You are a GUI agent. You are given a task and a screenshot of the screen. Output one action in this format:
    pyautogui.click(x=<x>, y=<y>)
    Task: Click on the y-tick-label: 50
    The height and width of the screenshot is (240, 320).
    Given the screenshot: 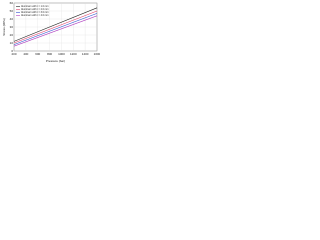 What is the action you would take?
    pyautogui.click(x=12, y=11)
    